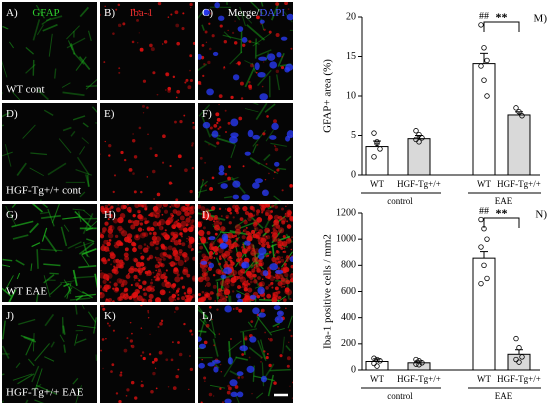  I want to click on y-tick-label: 400, so click(348, 317).